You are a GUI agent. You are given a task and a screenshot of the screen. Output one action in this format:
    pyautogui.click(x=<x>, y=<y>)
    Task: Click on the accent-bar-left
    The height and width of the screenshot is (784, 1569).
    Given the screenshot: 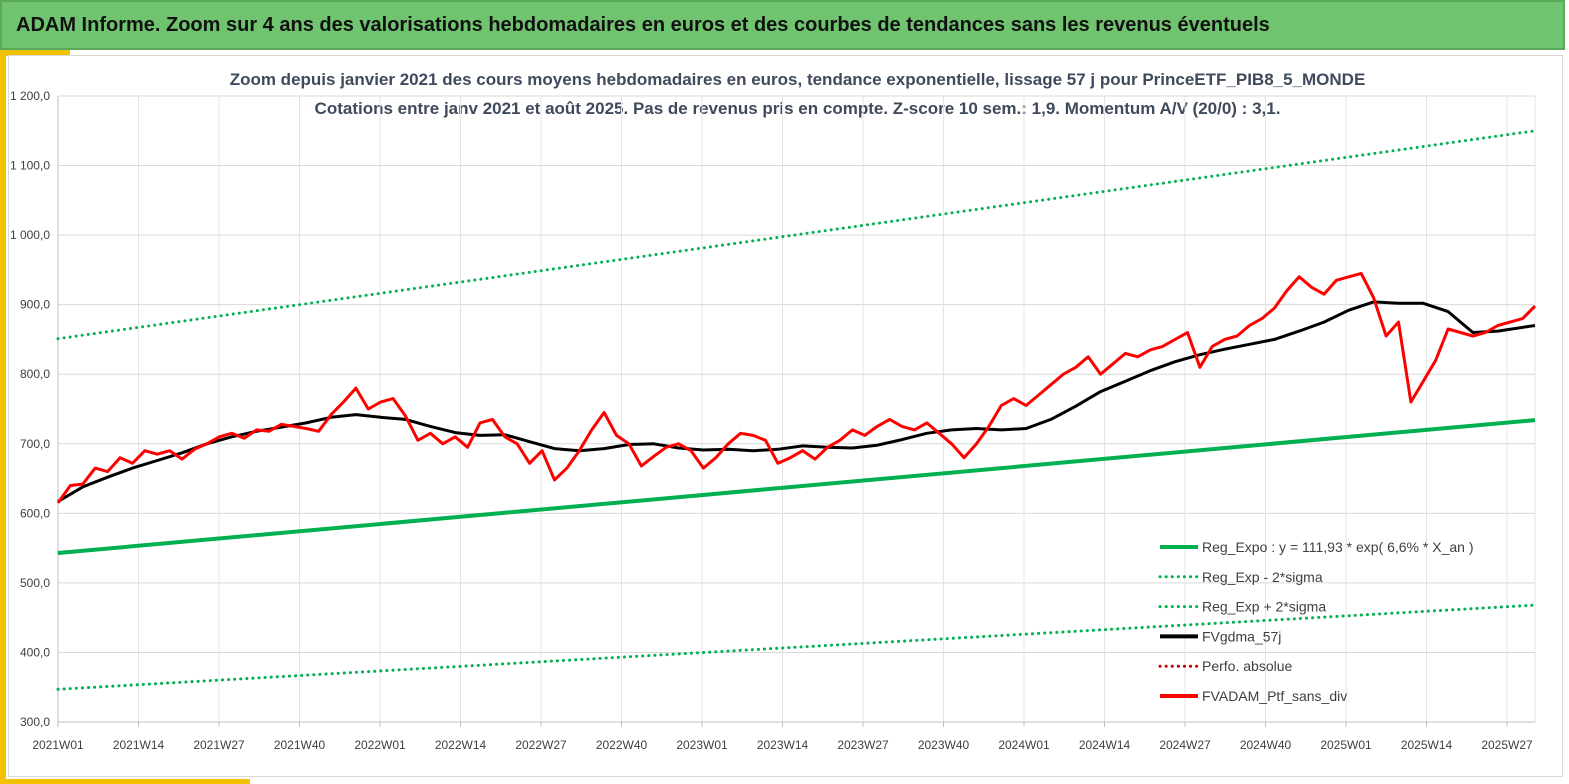 What is the action you would take?
    pyautogui.click(x=3, y=417)
    